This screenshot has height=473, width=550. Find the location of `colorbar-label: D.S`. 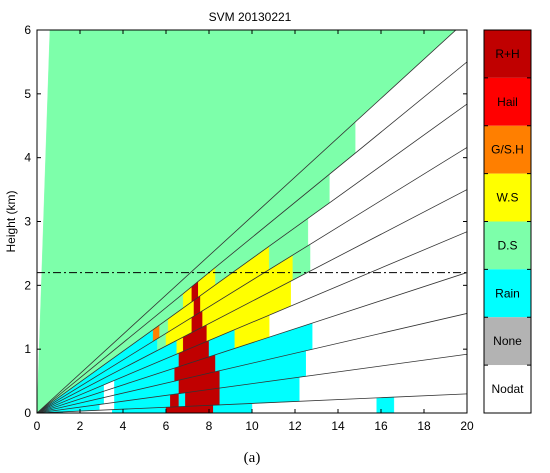

colorbar-label: D.S is located at coordinates (507, 245).